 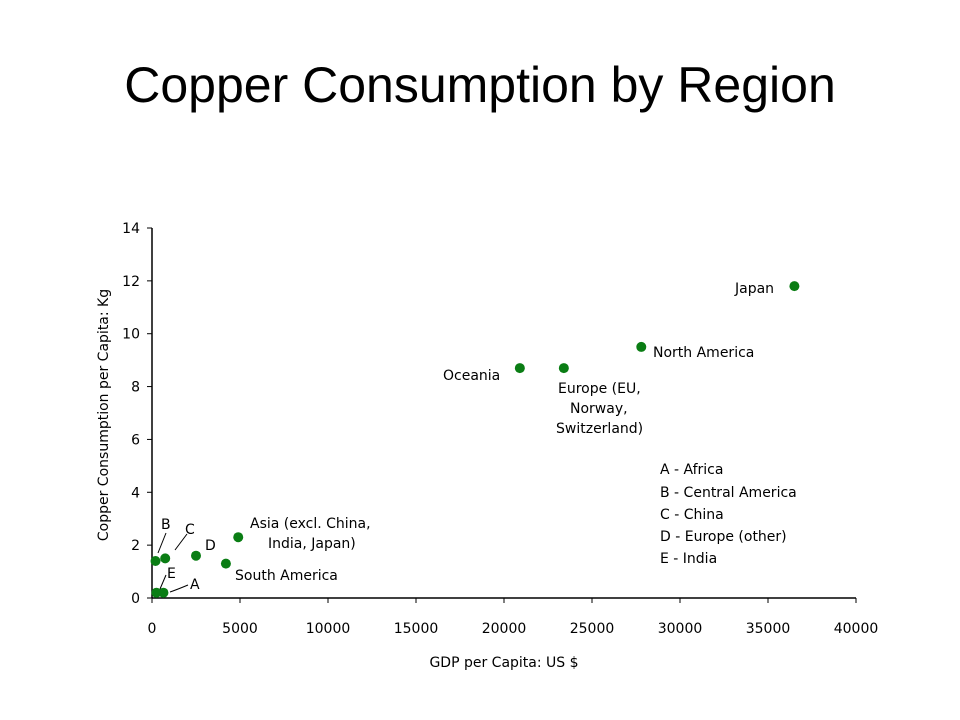 What do you see at coordinates (723, 537) in the screenshot?
I see `key-d: D - Europe (other)` at bounding box center [723, 537].